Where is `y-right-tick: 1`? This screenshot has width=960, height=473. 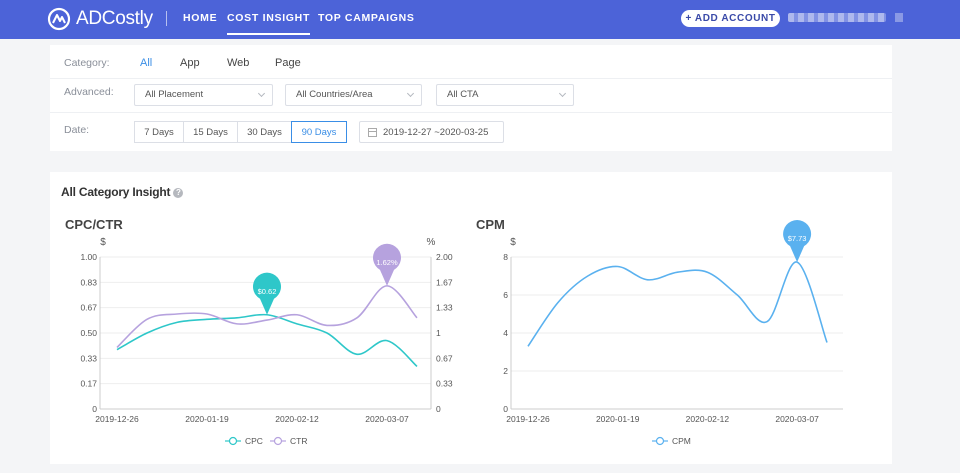 y-right-tick: 1 is located at coordinates (438, 333).